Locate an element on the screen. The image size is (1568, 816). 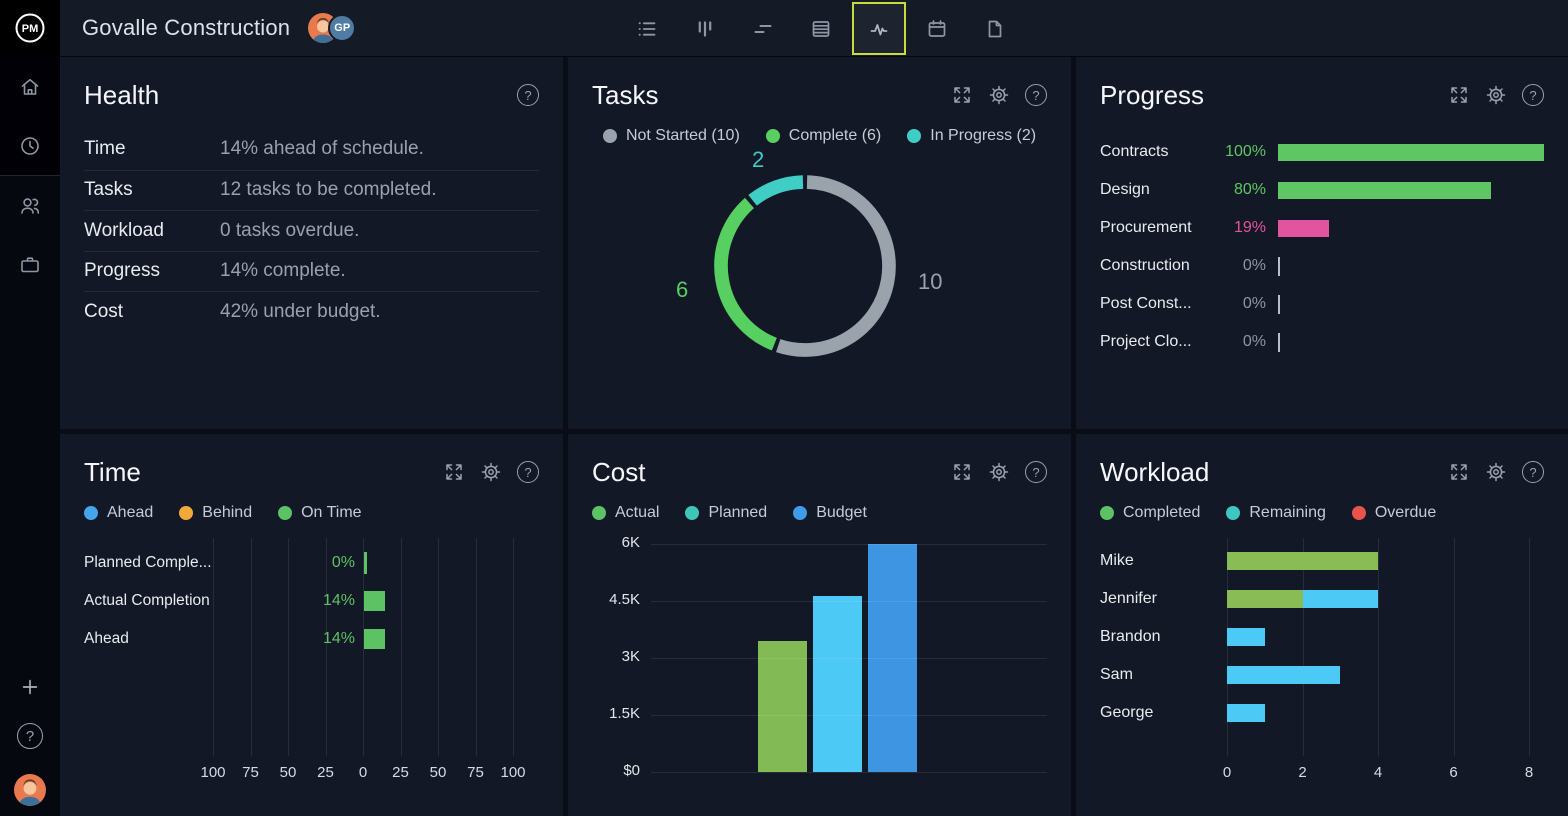
time-x-axis: 100 75 50 25 0 25 50 75 100 is located at coordinates (362, 774).